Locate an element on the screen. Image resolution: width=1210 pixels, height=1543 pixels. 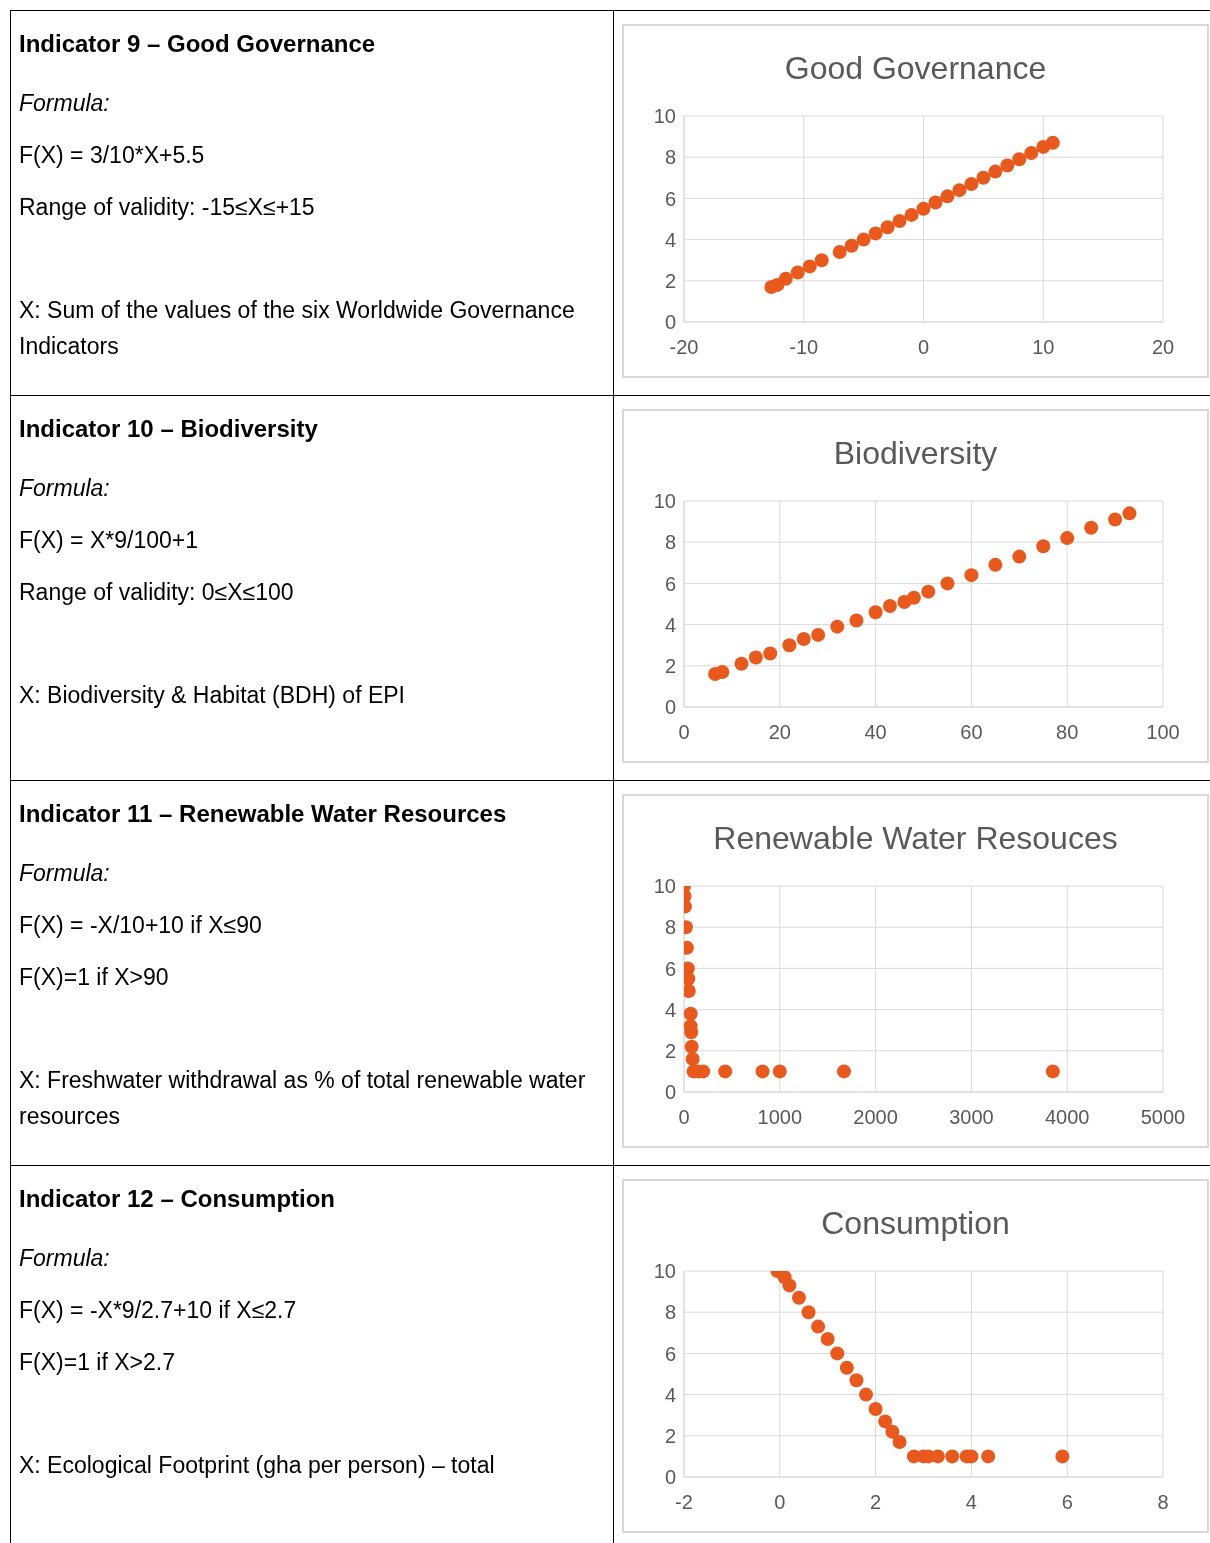
text: Range of validity: 0≤X≤100 is located at coordinates (157, 592).